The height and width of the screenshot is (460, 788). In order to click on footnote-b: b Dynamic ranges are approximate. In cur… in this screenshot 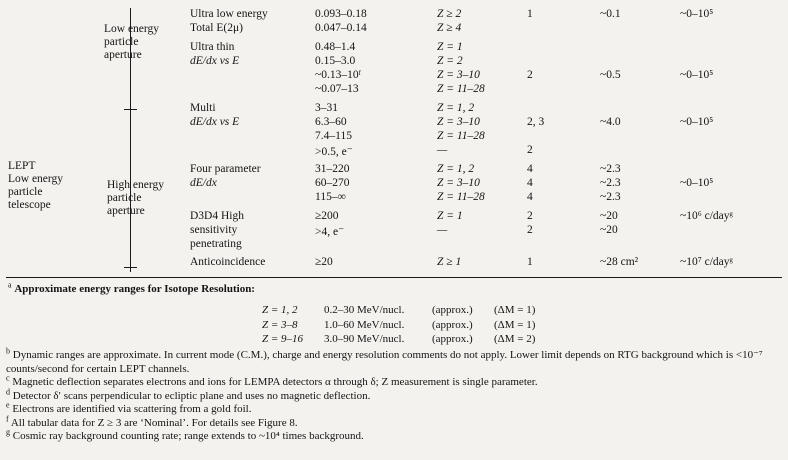, I will do `click(395, 361)`.